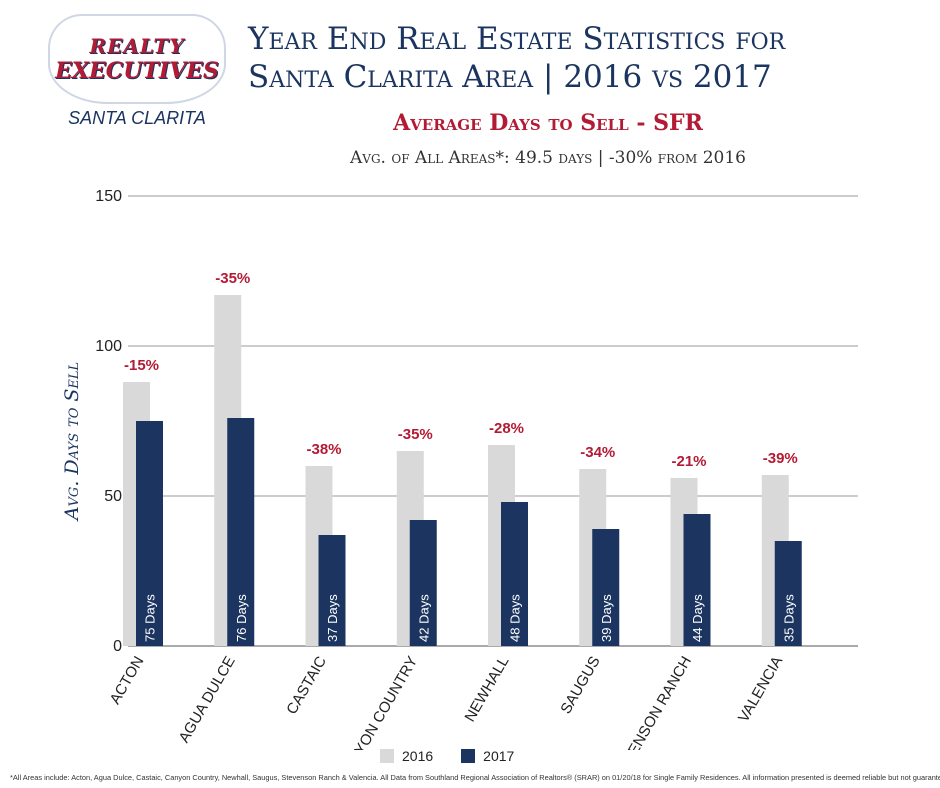 The height and width of the screenshot is (788, 940). What do you see at coordinates (108, 196) in the screenshot?
I see `y-tick-label: 150` at bounding box center [108, 196].